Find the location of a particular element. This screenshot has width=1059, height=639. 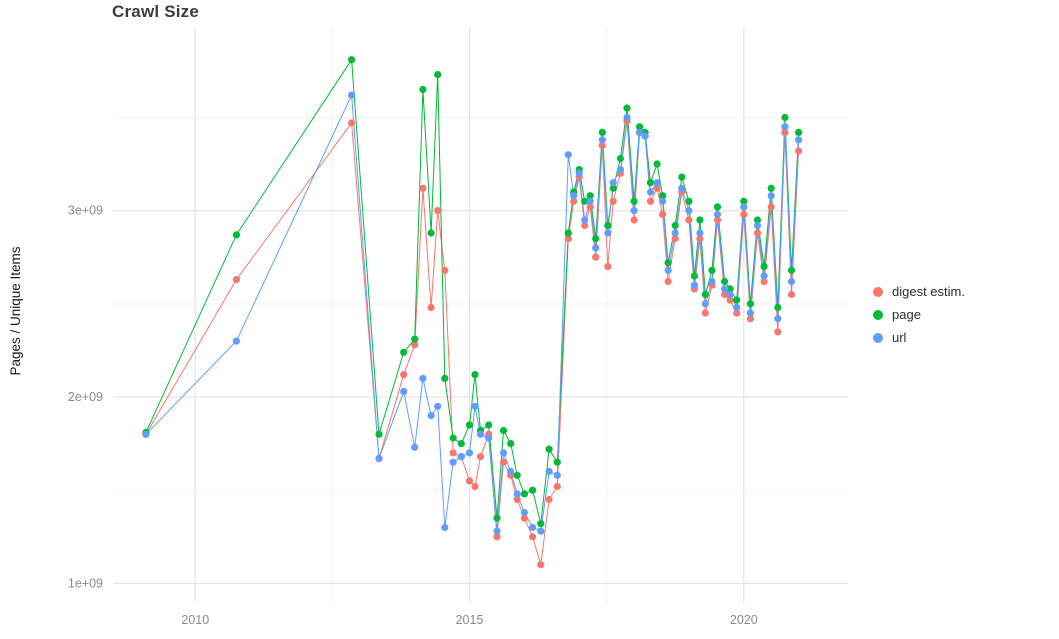

legend-dot-page is located at coordinates (878, 314).